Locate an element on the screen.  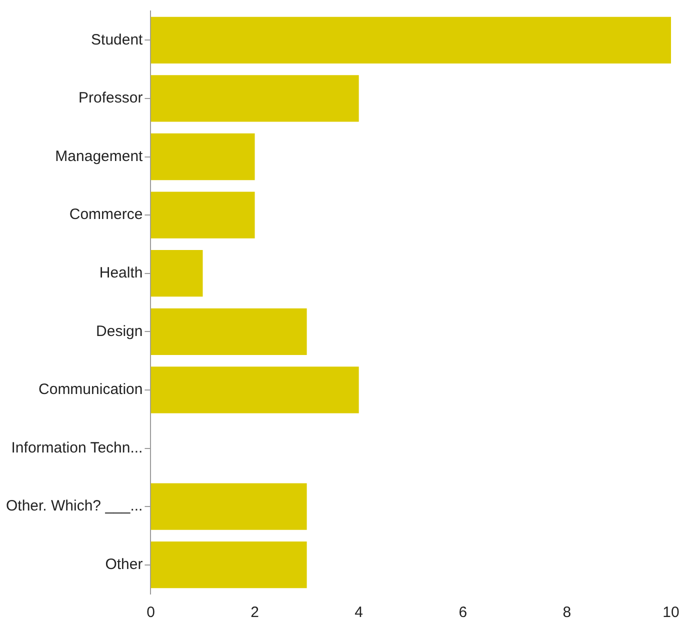
y-tick-label: Management is located at coordinates (99, 156).